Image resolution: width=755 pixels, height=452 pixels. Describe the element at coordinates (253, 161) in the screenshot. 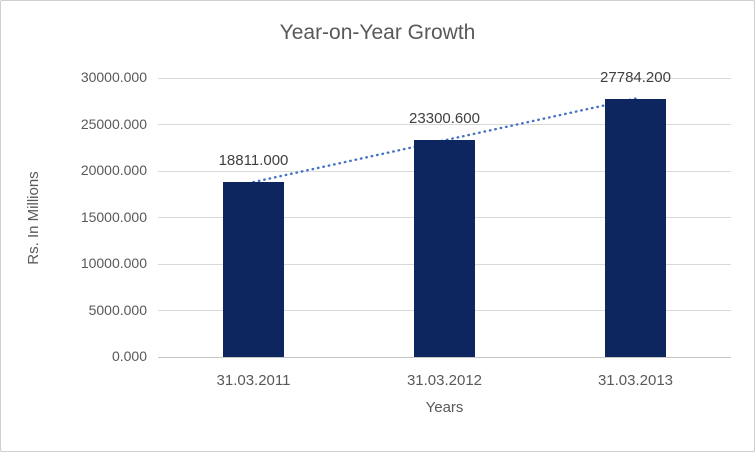

I see `bar-value-label: 18811.000` at that location.